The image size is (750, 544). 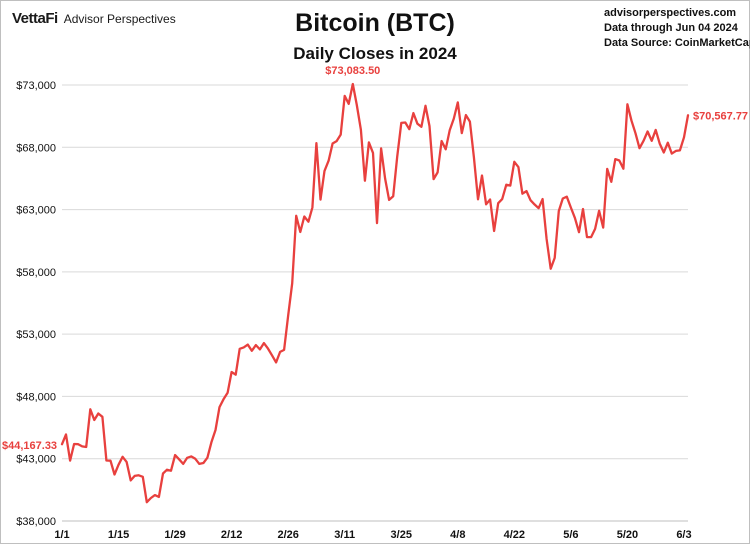 What do you see at coordinates (627, 535) in the screenshot?
I see `x-tick-label: 5/20` at bounding box center [627, 535].